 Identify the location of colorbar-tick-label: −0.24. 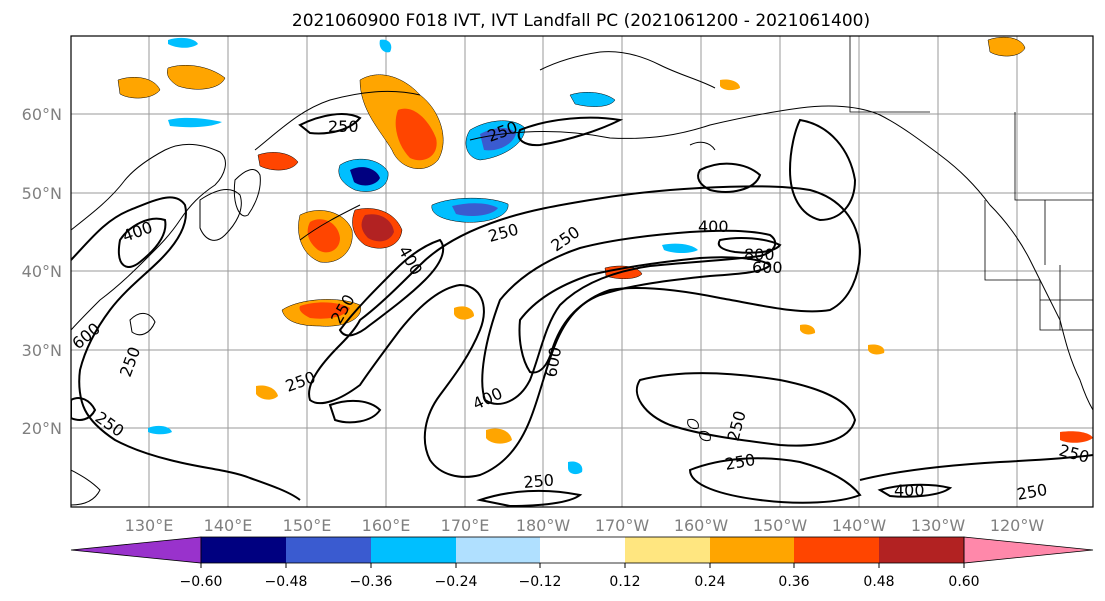
(456, 582).